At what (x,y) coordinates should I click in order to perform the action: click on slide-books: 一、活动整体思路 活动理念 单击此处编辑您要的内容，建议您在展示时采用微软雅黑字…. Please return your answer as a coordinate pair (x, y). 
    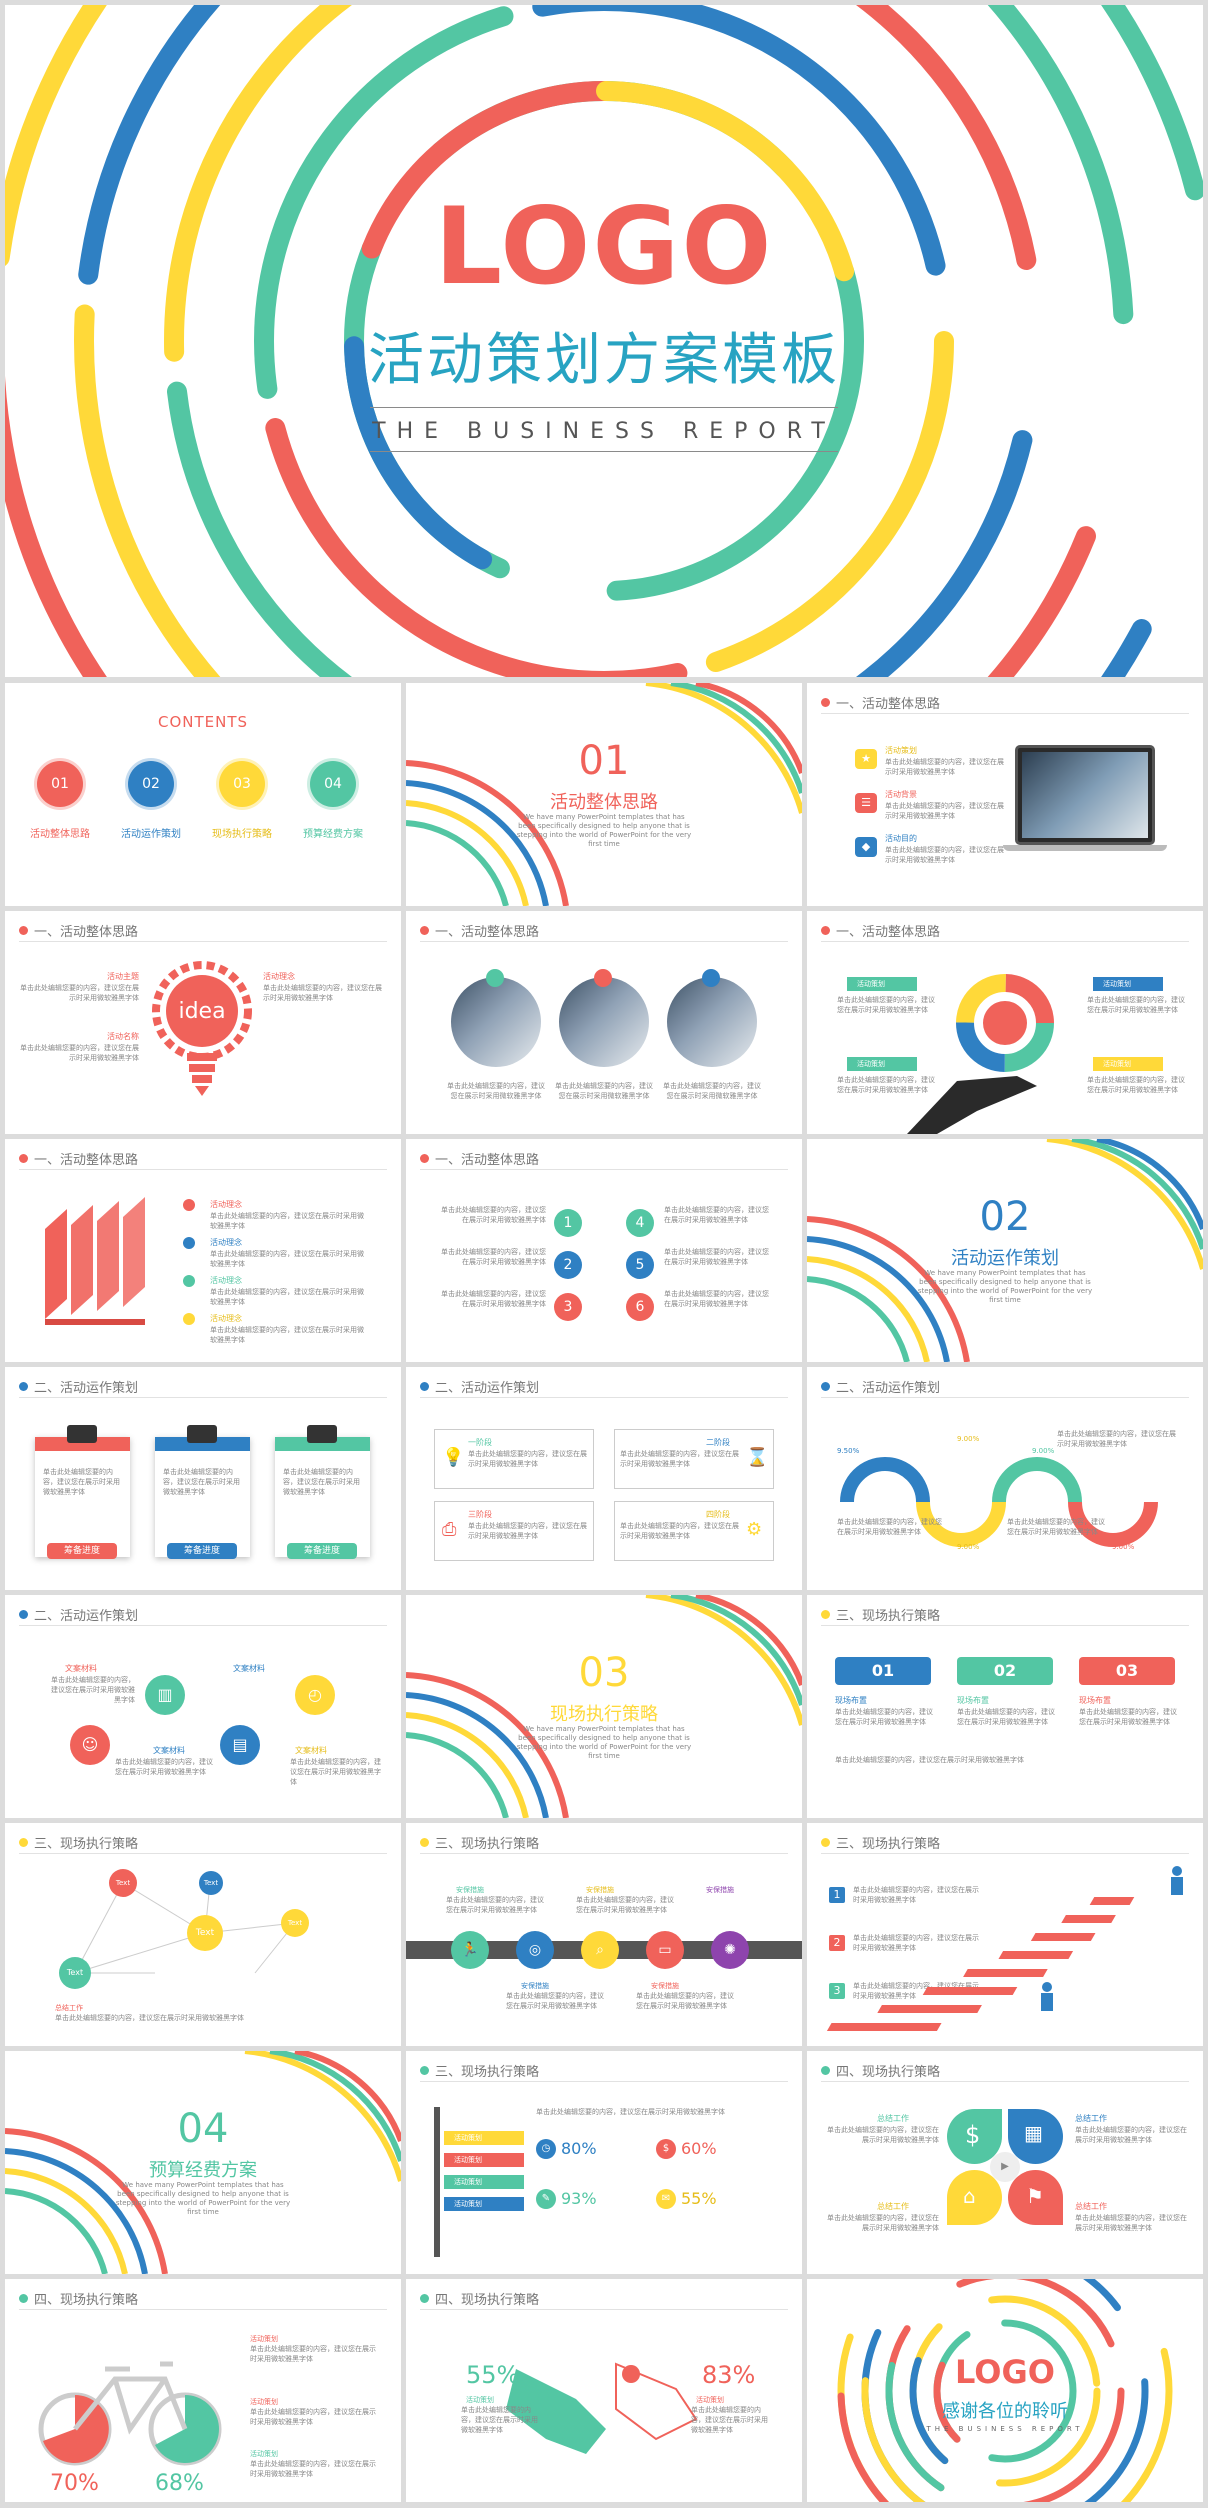
    Looking at the image, I should click on (203, 1250).